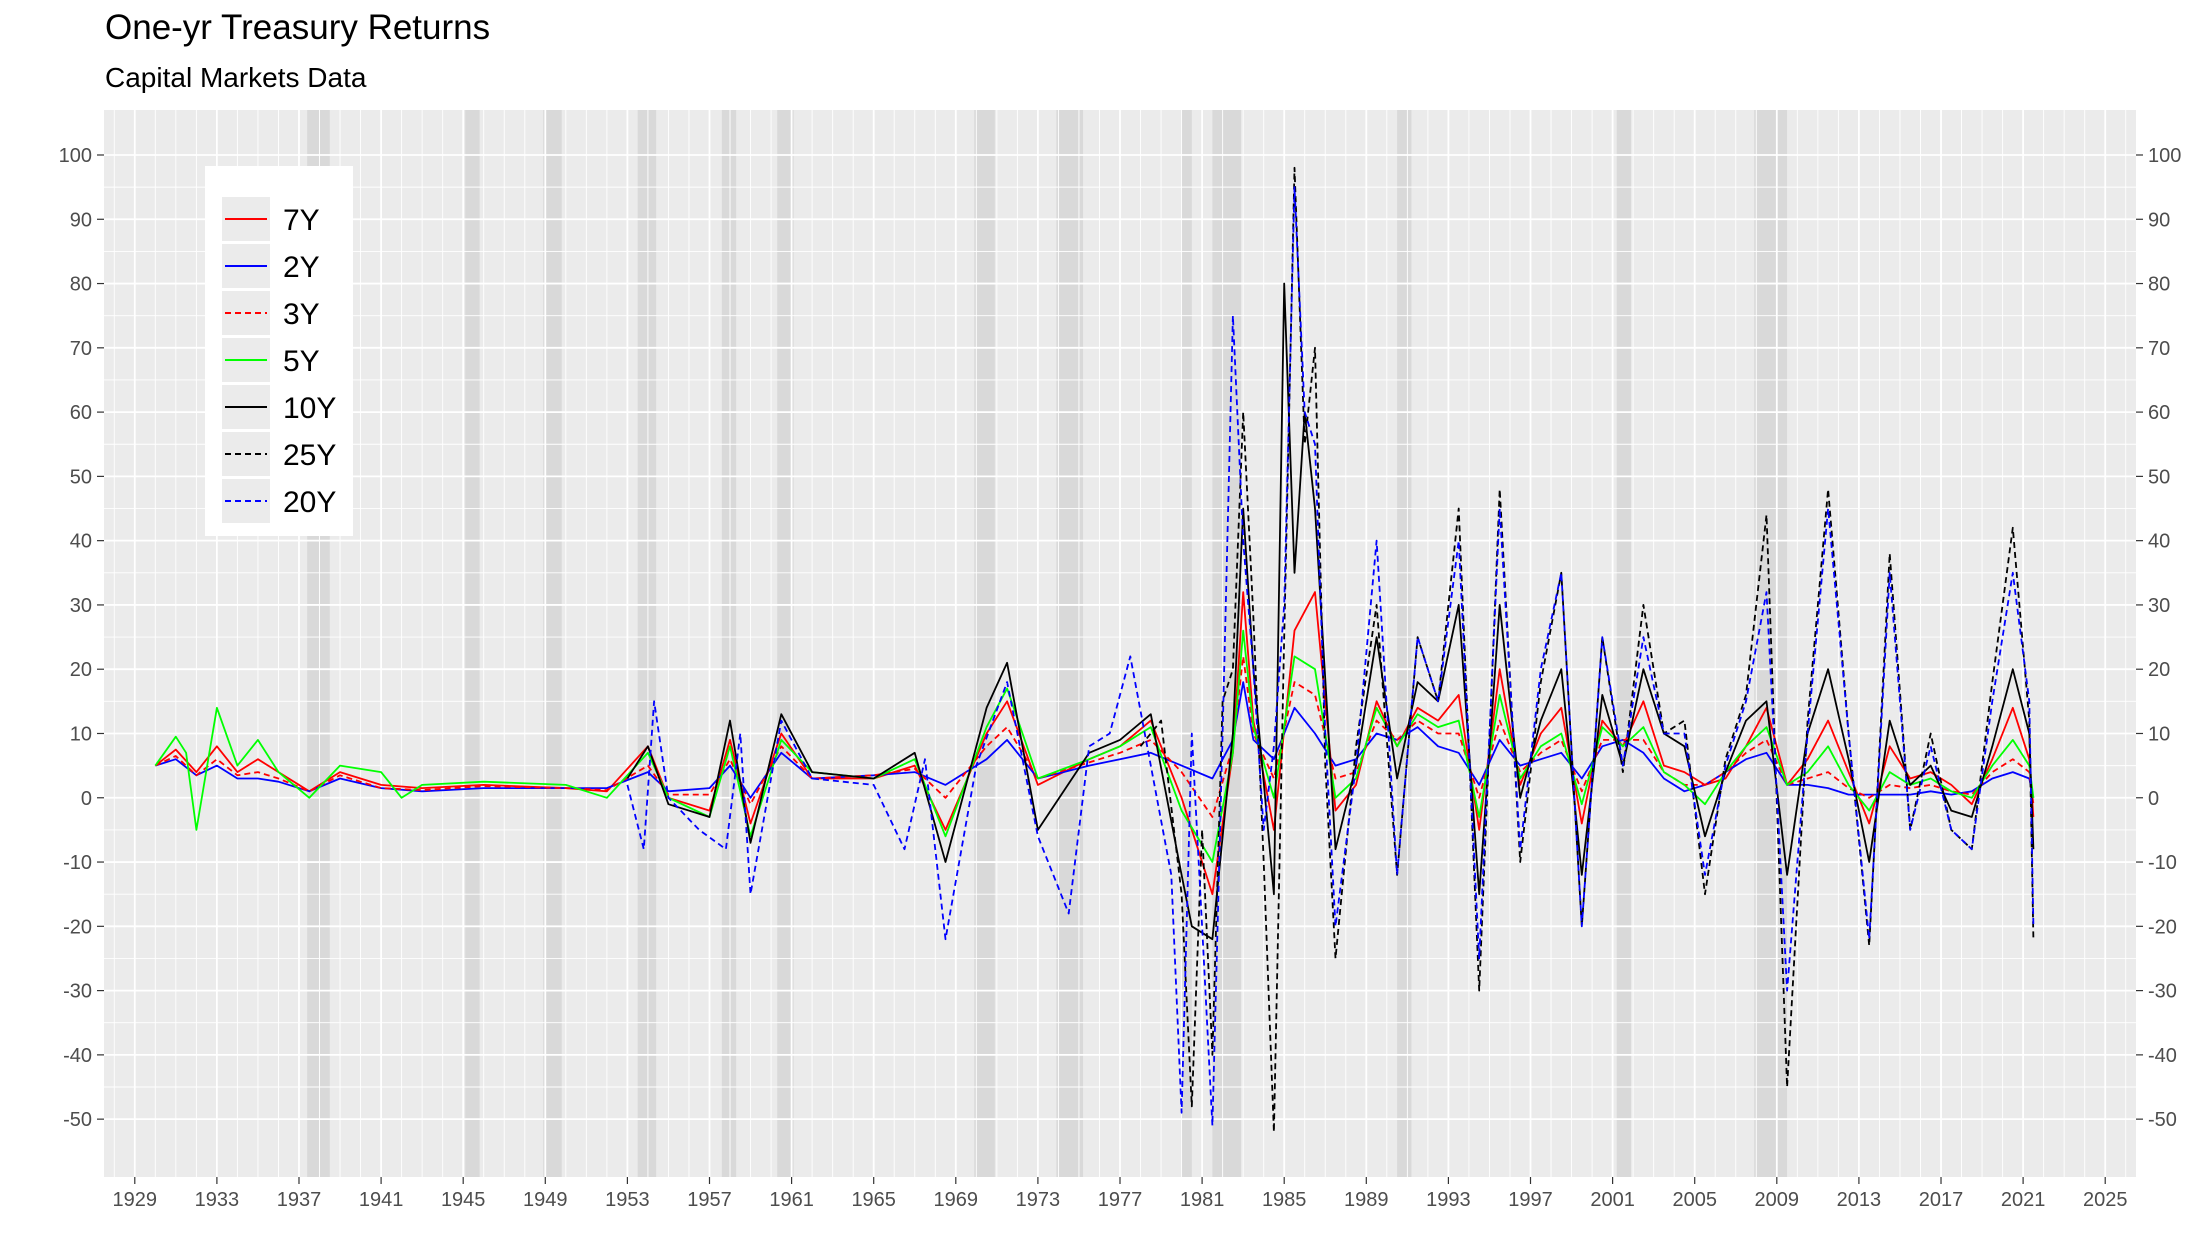 This screenshot has width=2208, height=1248. I want to click on x-tick-label: 2009, so click(1777, 1200).